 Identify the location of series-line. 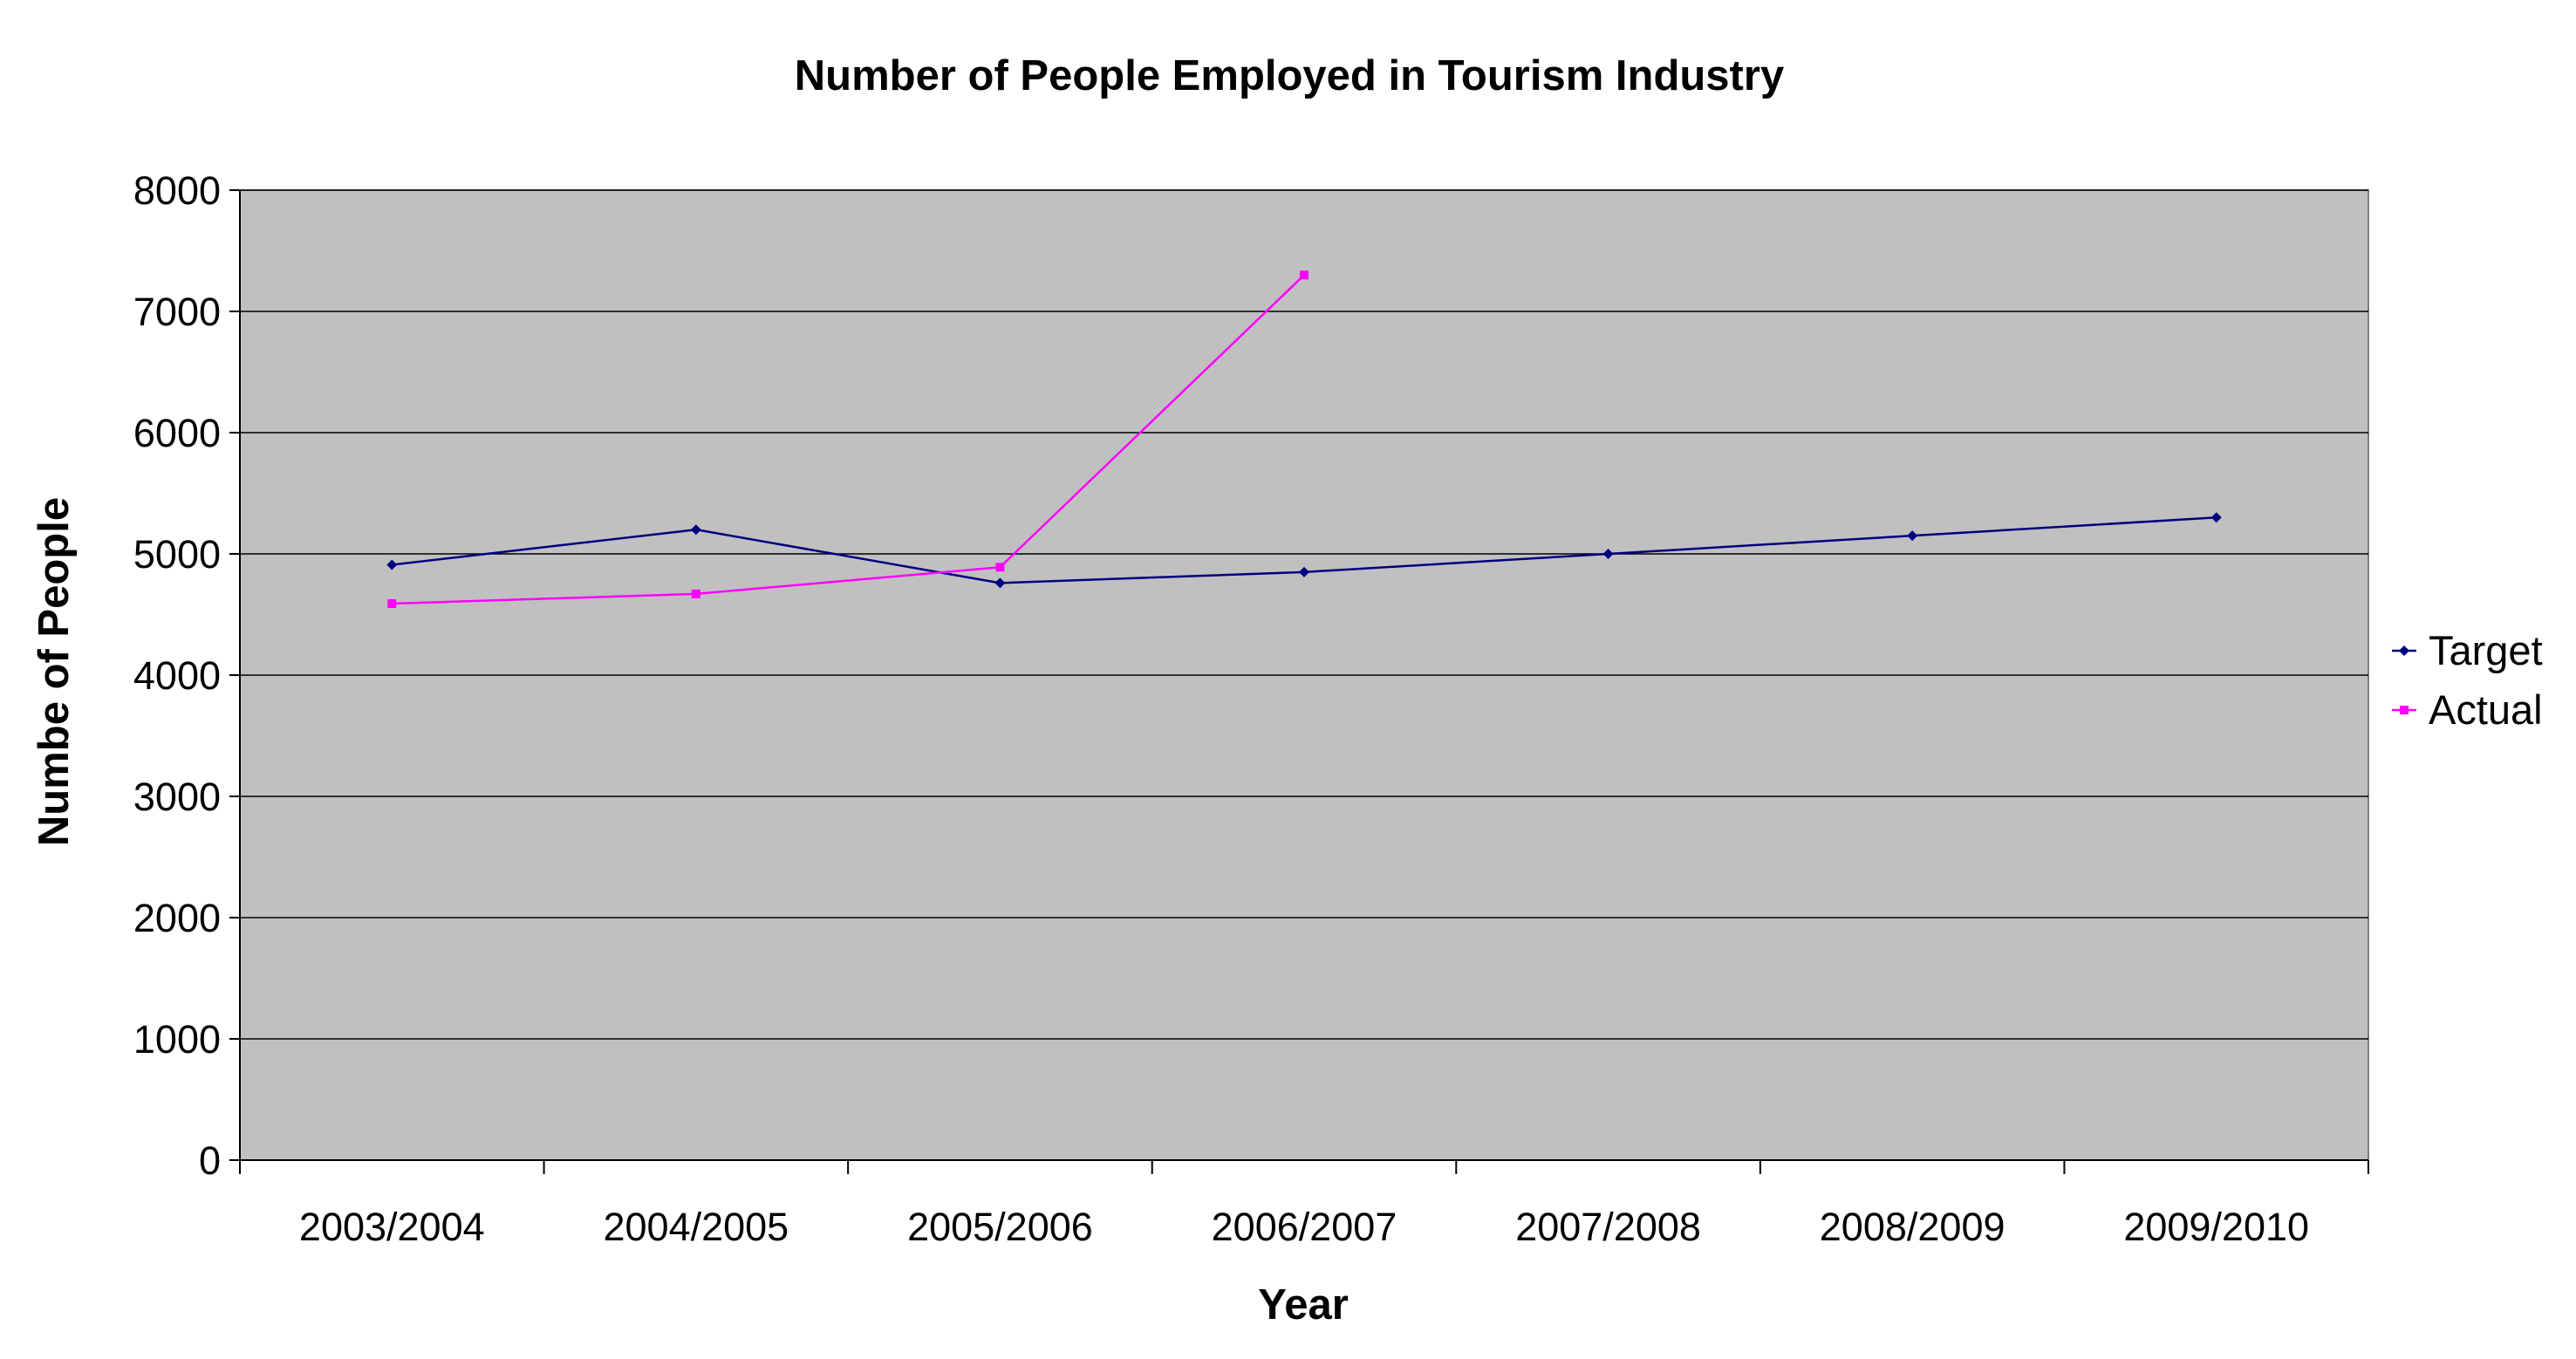
(848, 439).